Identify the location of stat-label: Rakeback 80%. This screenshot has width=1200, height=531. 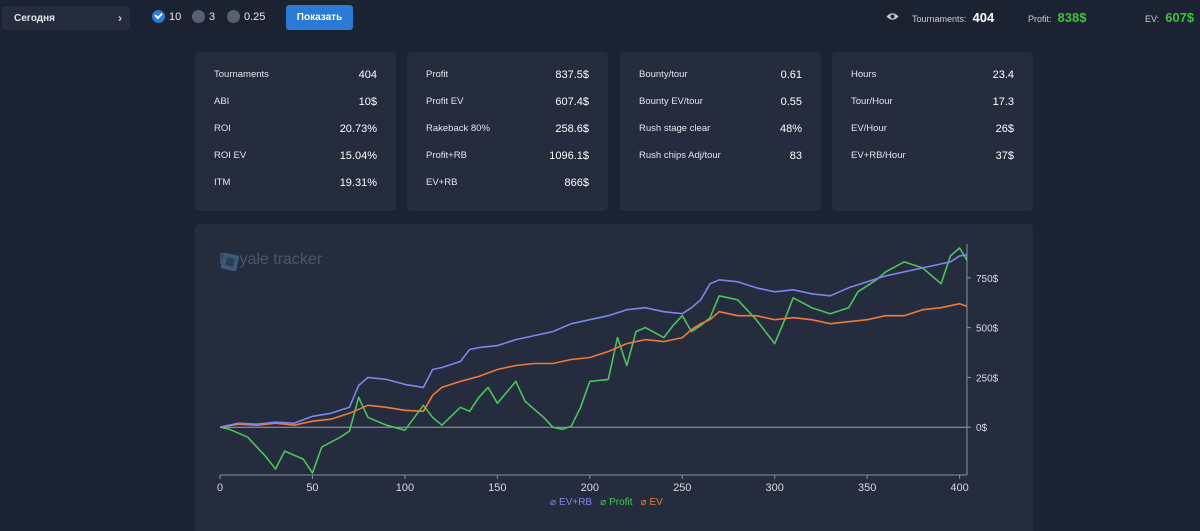
(458, 128).